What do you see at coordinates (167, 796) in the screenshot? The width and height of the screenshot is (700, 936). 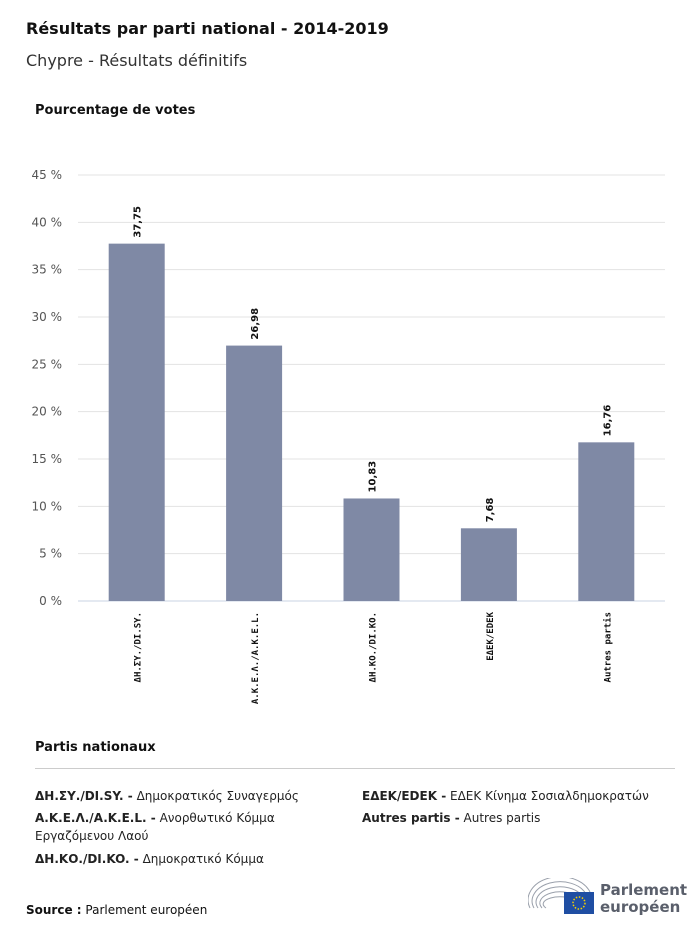 I see `legend-item: ΔΗ.ΣΥ./DI.SY. - Δημοκρατικός Συναγερμός` at bounding box center [167, 796].